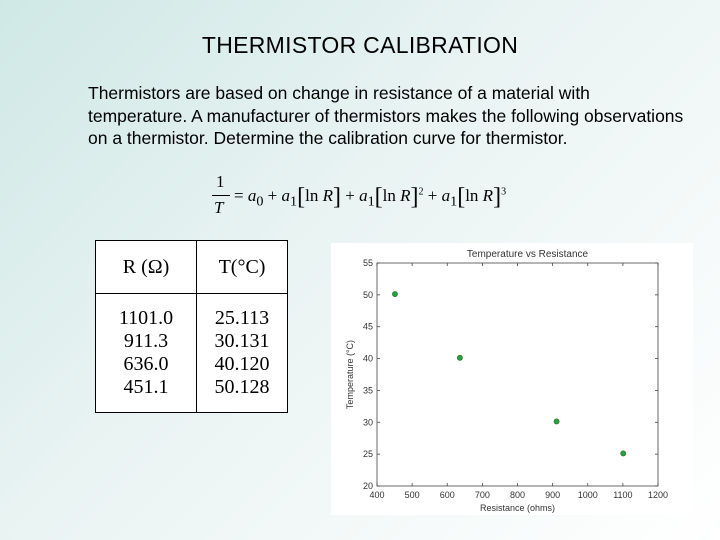 The height and width of the screenshot is (540, 720). I want to click on temperature-value: 50.128, so click(242, 387).